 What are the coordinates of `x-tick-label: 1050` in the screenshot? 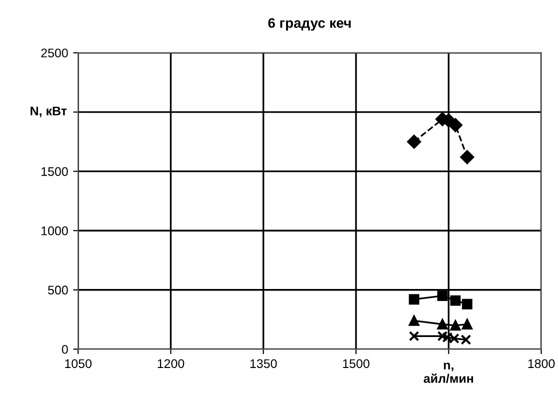 It's located at (78, 363).